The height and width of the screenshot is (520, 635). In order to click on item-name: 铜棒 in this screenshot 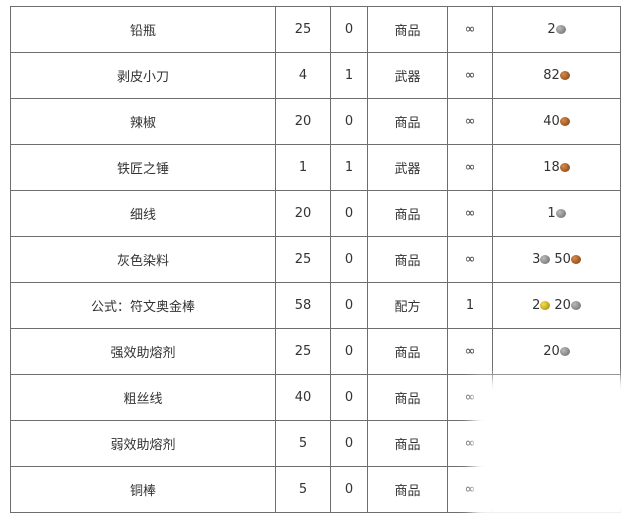, I will do `click(143, 489)`.